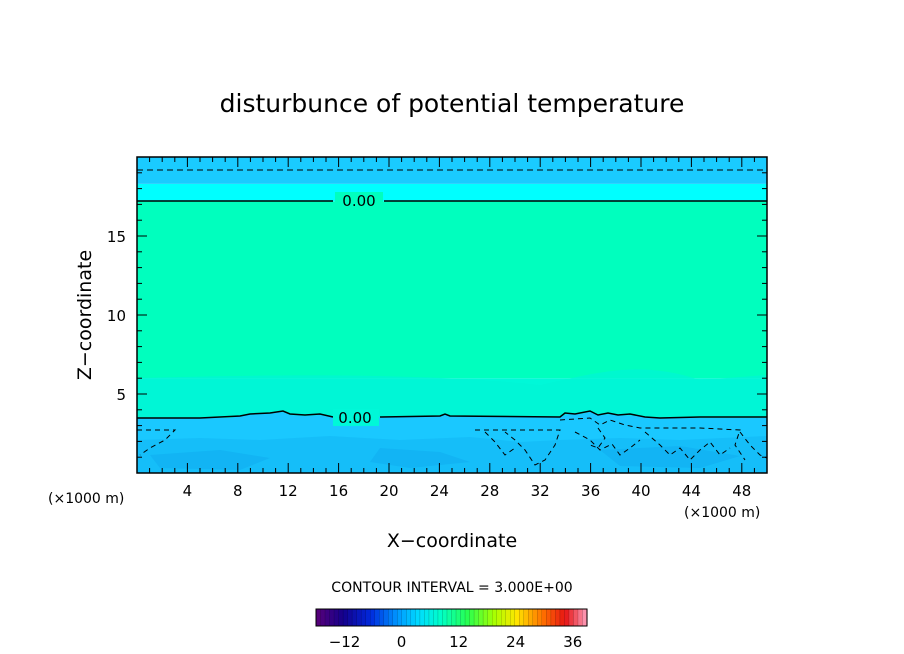 The height and width of the screenshot is (654, 904). Describe the element at coordinates (345, 642) in the screenshot. I see `colorbar-tick-label: −12` at that location.